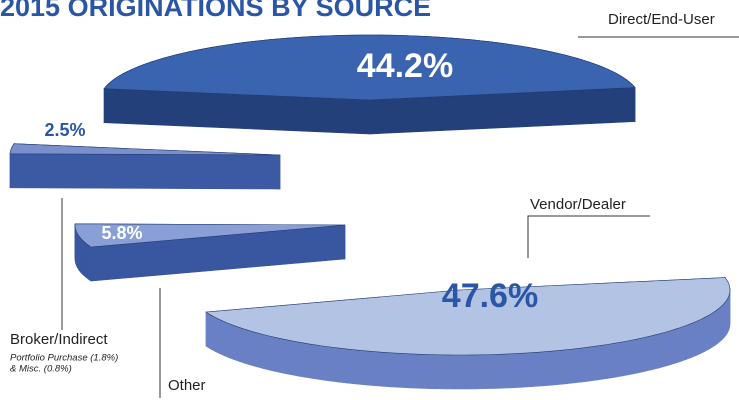  What do you see at coordinates (64, 130) in the screenshot?
I see `value-label: 2.5%` at bounding box center [64, 130].